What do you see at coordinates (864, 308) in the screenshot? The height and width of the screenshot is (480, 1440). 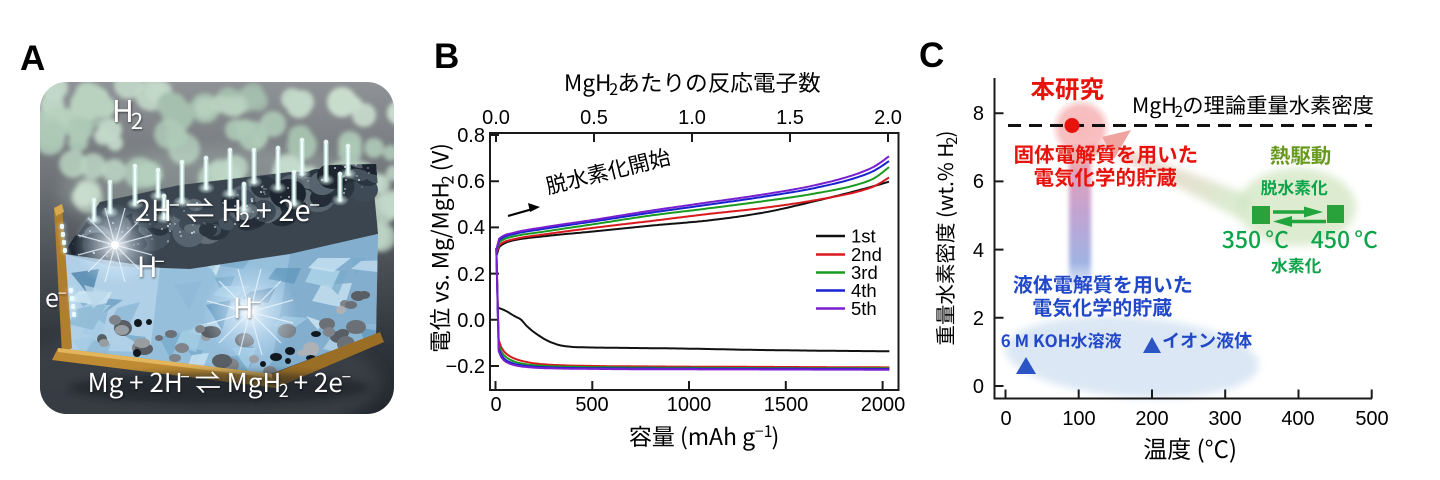 I see `svg-text: 5th` at bounding box center [864, 308].